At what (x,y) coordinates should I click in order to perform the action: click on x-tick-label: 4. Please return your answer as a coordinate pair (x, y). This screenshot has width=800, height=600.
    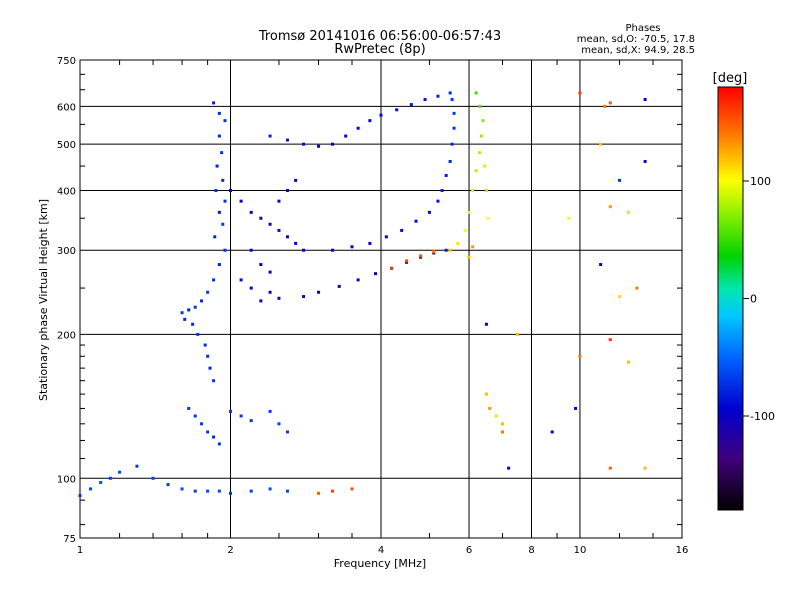
    Looking at the image, I should click on (381, 550).